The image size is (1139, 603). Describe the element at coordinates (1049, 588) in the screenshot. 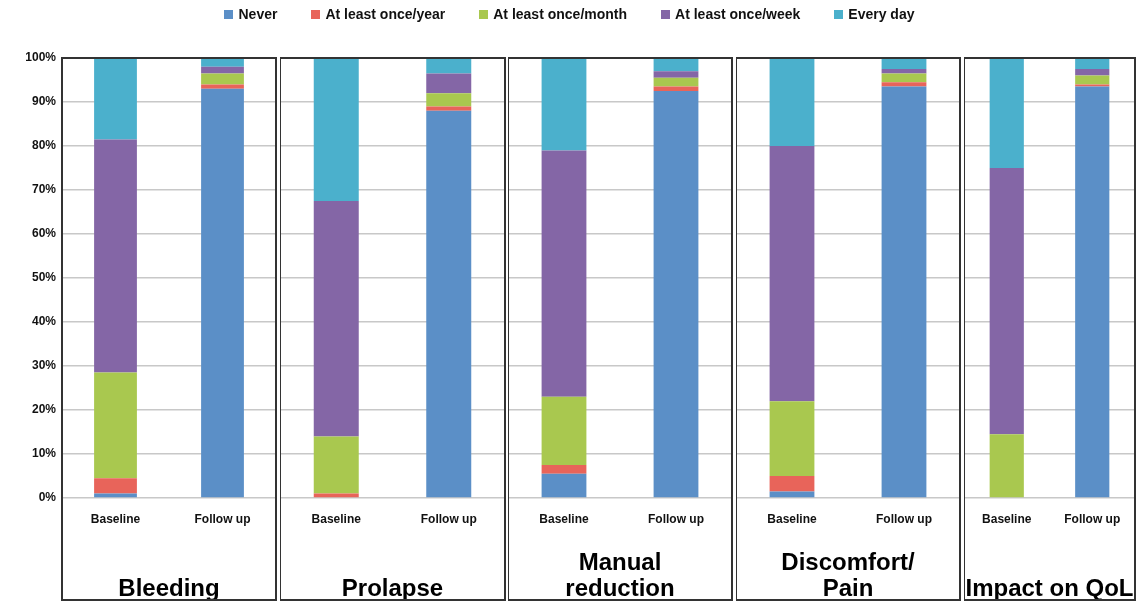

I see `x-axis-title: Impact on QoL` at that location.